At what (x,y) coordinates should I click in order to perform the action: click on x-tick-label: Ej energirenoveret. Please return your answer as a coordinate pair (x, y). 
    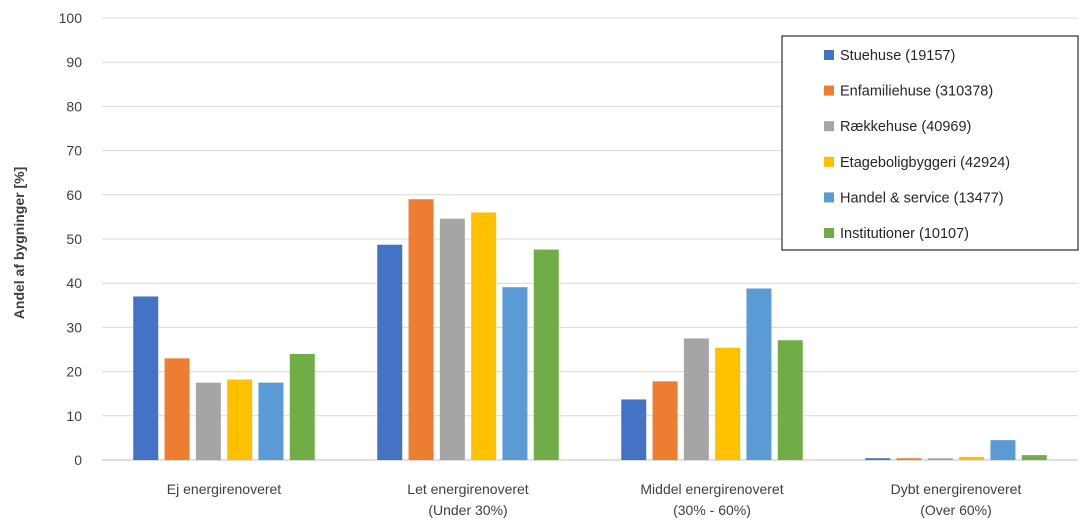
    Looking at the image, I should click on (224, 489).